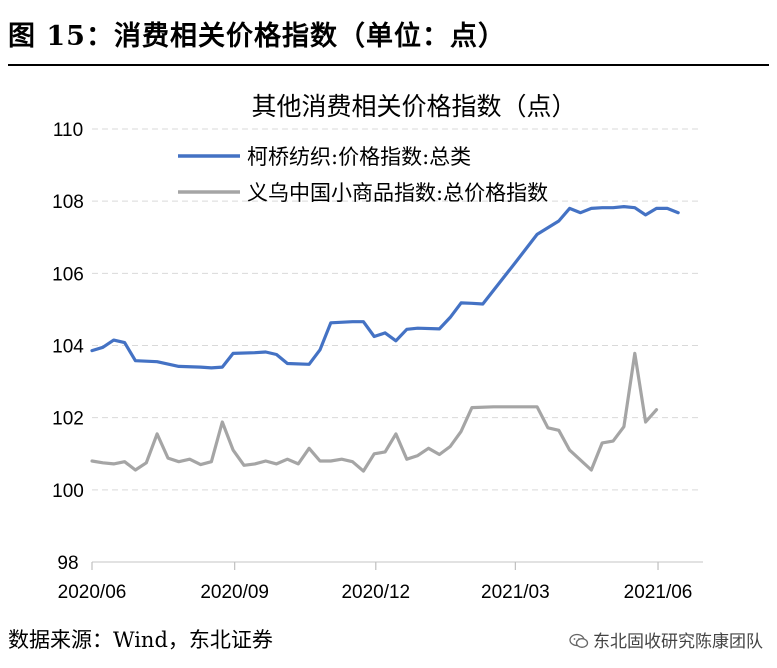  What do you see at coordinates (388, 65) in the screenshot?
I see `title-rule` at bounding box center [388, 65].